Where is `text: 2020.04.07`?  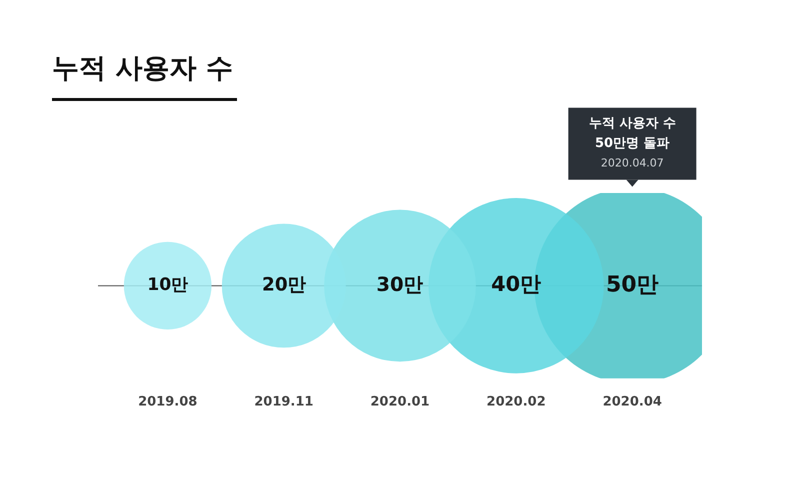
text: 2020.04.07 is located at coordinates (632, 163).